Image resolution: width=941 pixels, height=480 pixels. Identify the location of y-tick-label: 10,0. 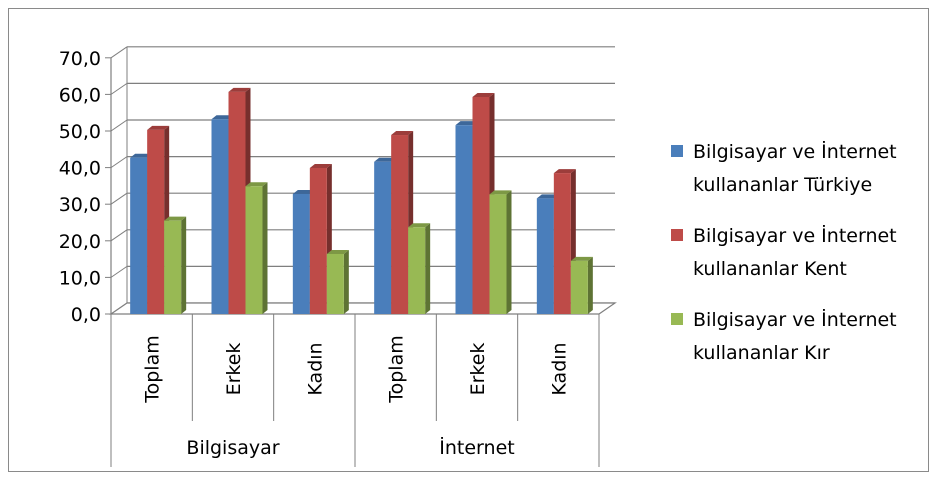
(80, 278).